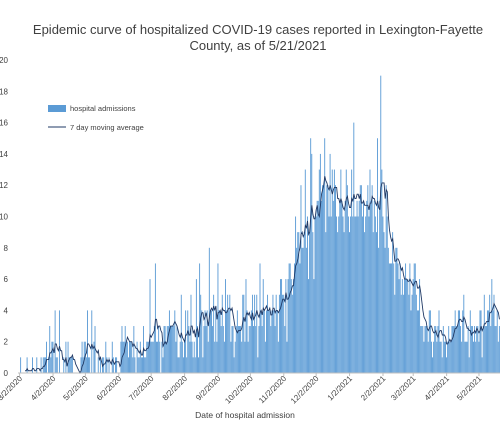 This screenshot has width=500, height=443. What do you see at coordinates (6, 279) in the screenshot?
I see `y-tick-label: 6` at bounding box center [6, 279].